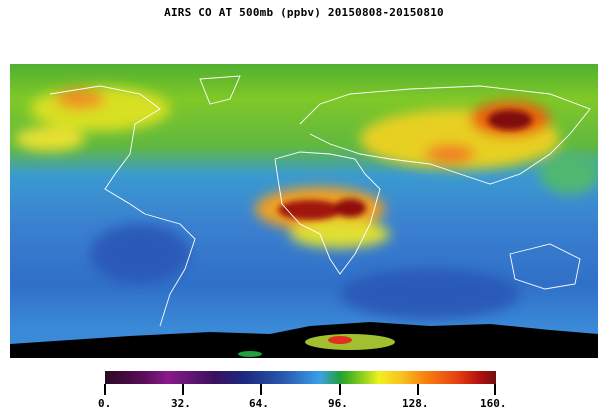 Image resolution: width=608 pixels, height=415 pixels. What do you see at coordinates (493, 403) in the screenshot?
I see `colorbar-tick-label: 160.` at bounding box center [493, 403].